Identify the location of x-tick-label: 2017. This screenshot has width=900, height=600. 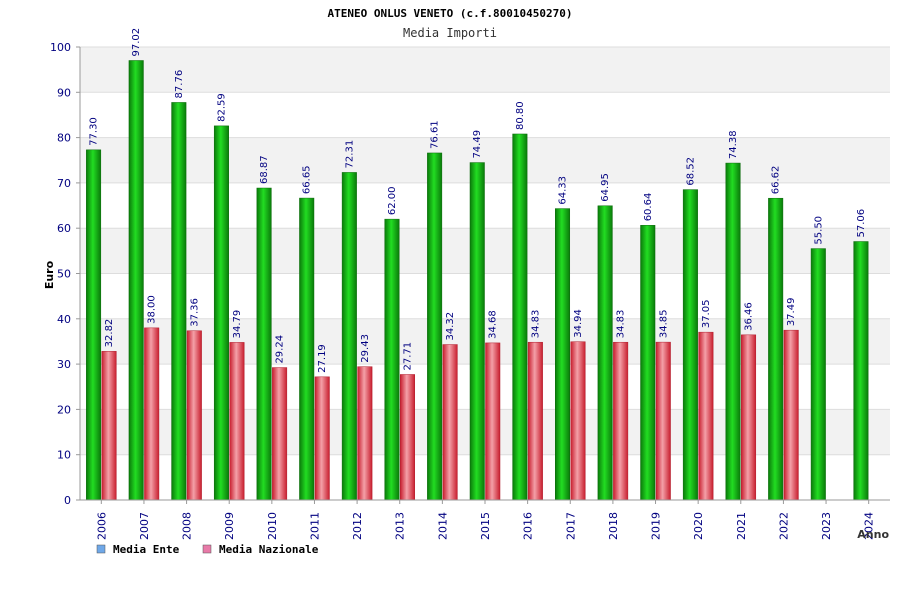
(570, 526).